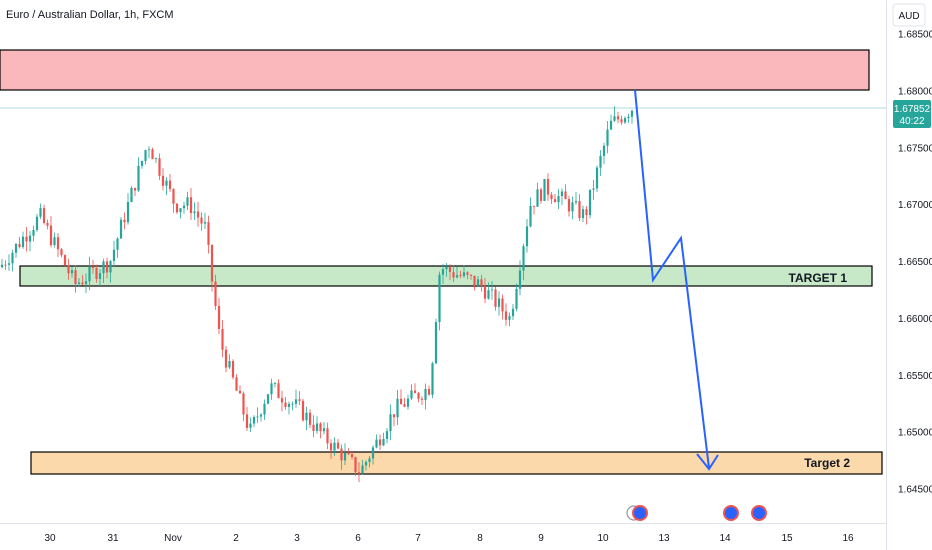  What do you see at coordinates (449, 538) in the screenshot?
I see `x-axis: 30 31 Nov 2 3 6 7 8 9 10 13 14 15 16` at bounding box center [449, 538].